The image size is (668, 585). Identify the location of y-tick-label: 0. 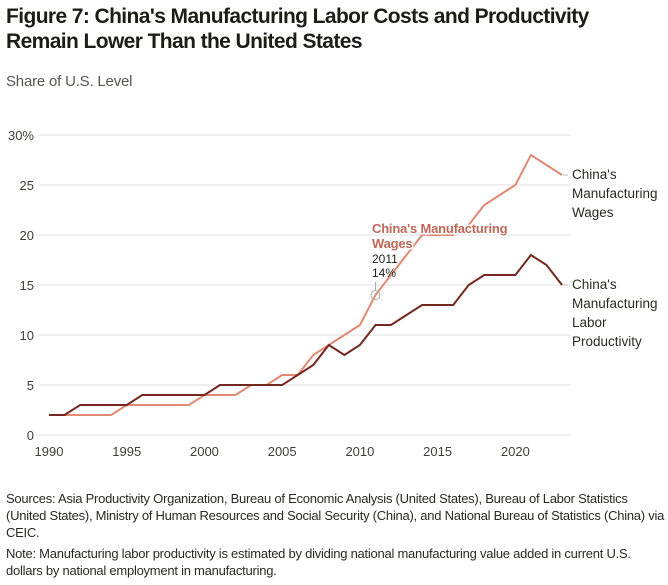
(30, 435).